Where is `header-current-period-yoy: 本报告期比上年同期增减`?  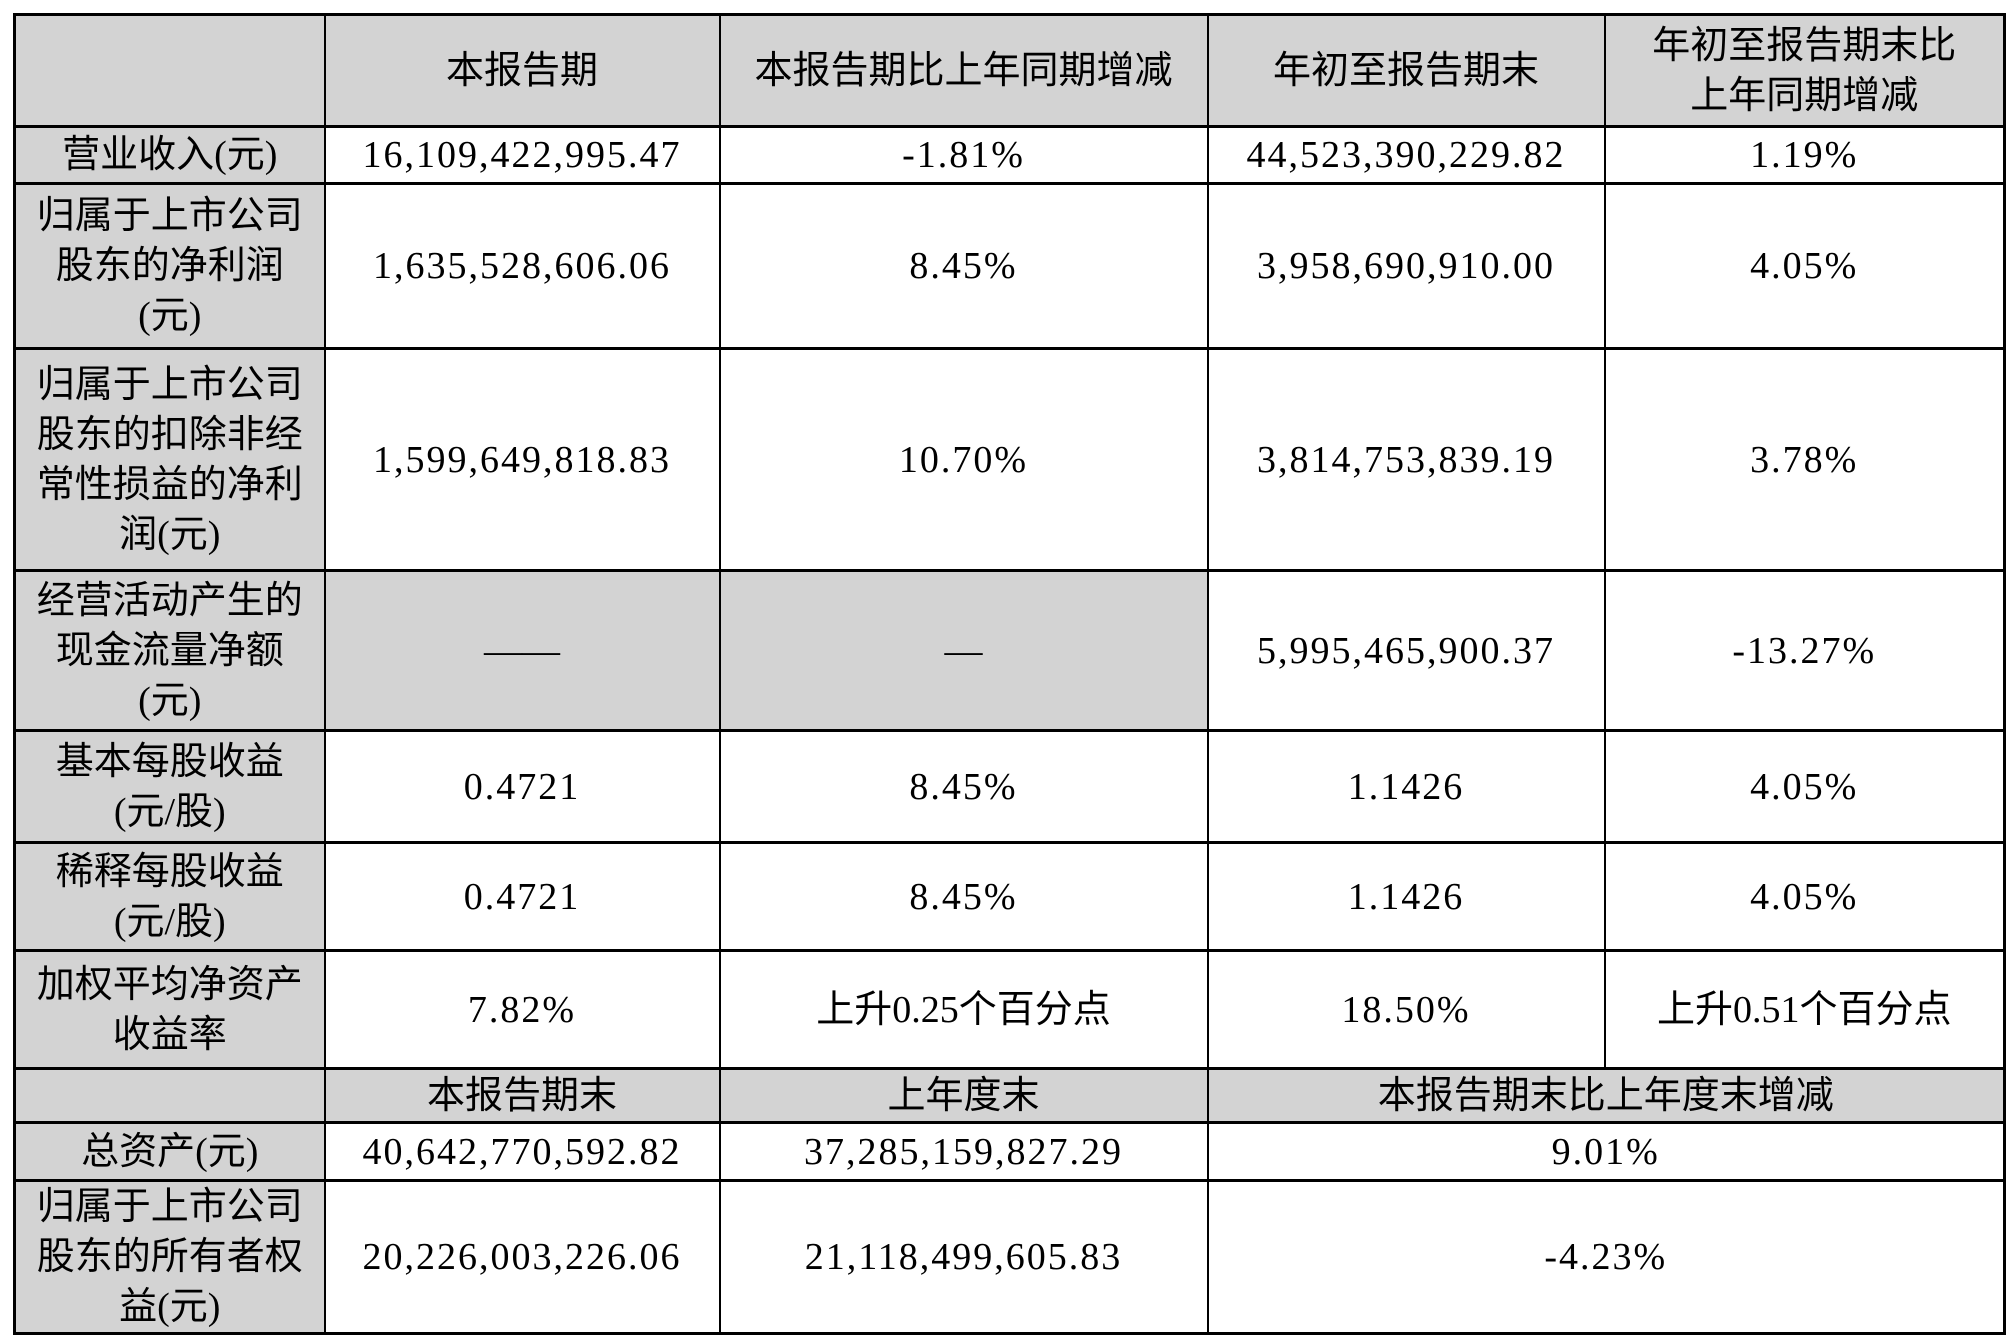
header-current-period-yoy: 本报告期比上年同期增减 is located at coordinates (963, 70).